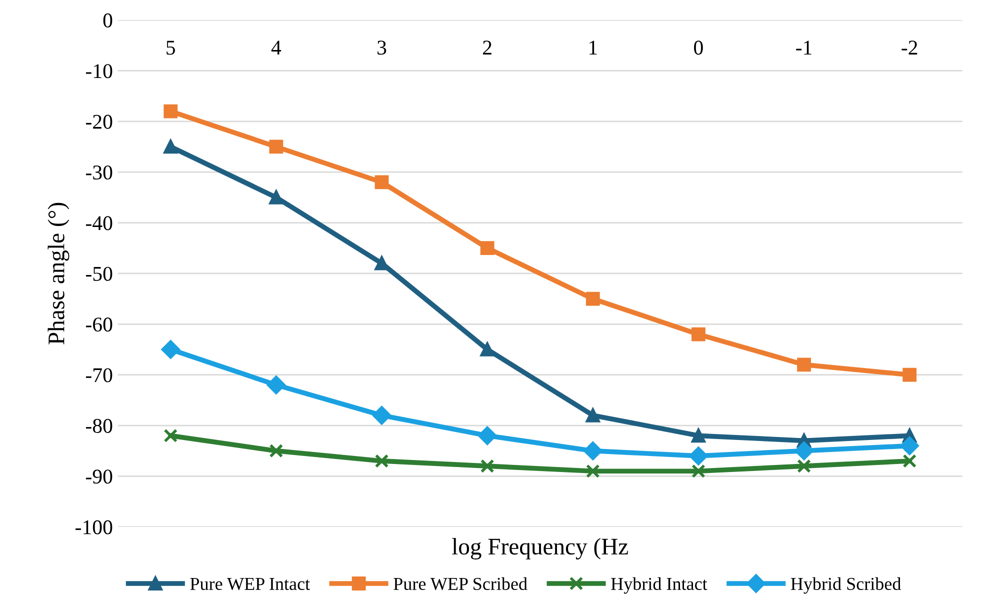 This screenshot has height=607, width=982. I want to click on y-axis-title: Phase angle (°), so click(59, 273).